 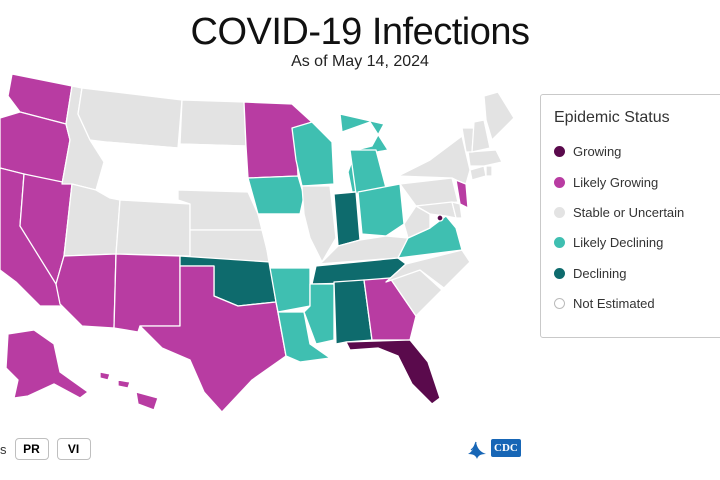 I want to click on legend-item-declining: Declining, so click(x=590, y=273).